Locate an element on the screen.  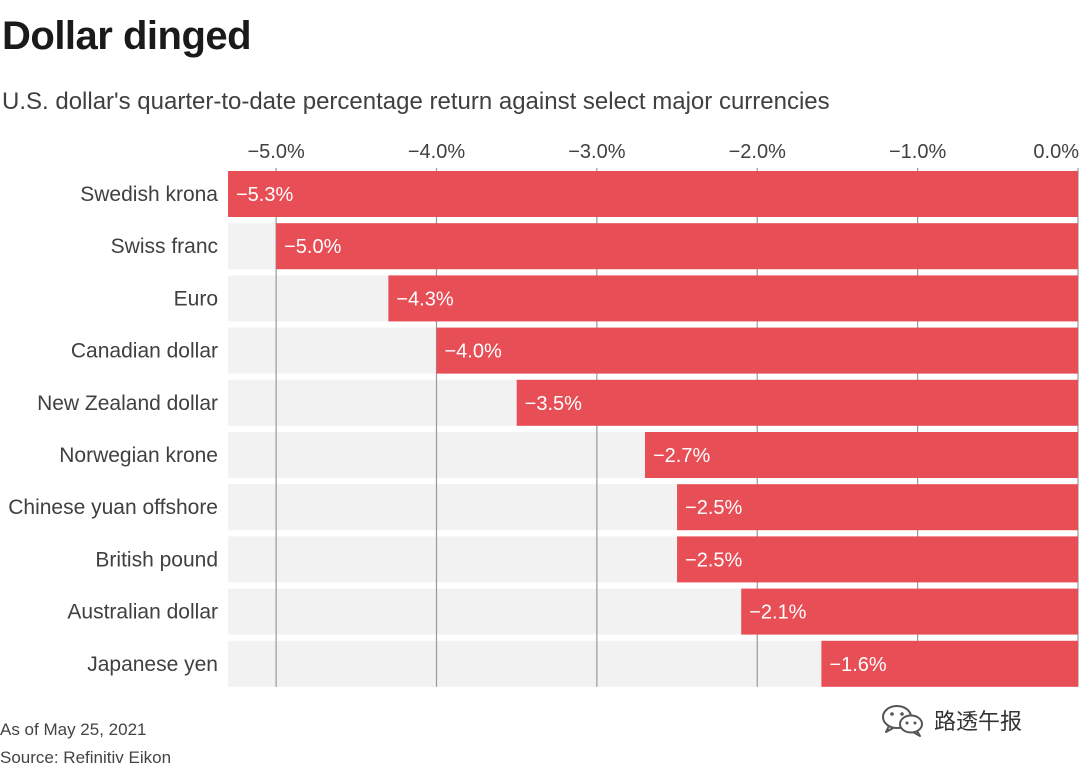
category-label: Chinese yuan offshore is located at coordinates (113, 507).